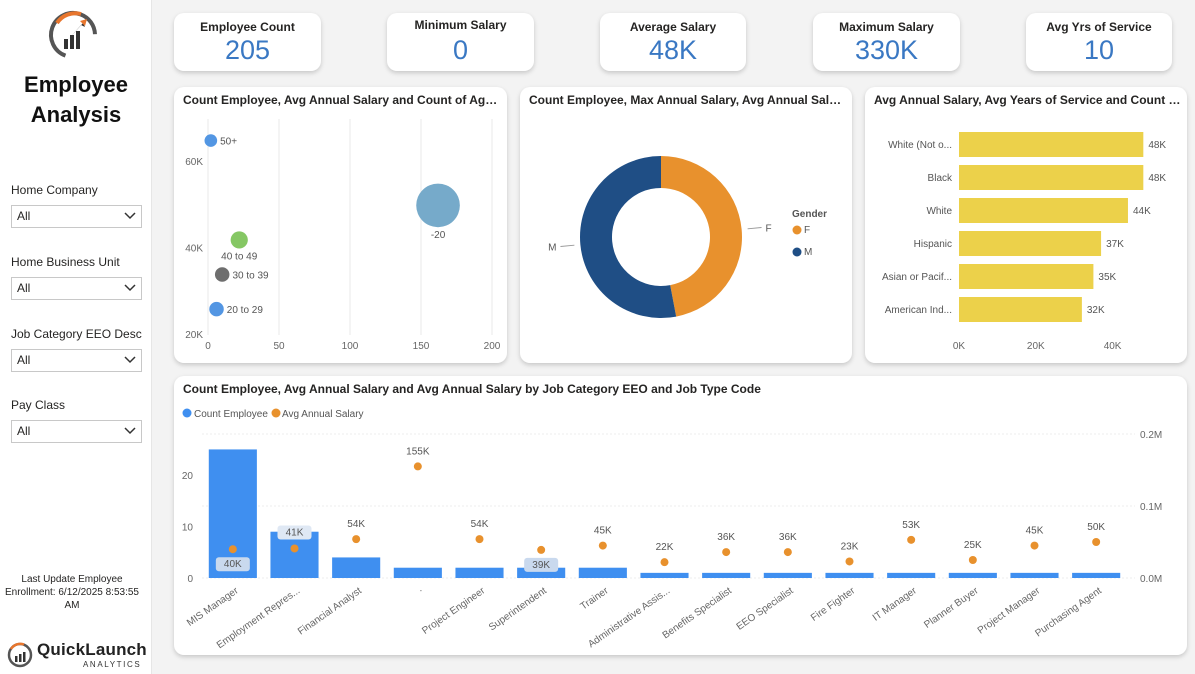 This screenshot has height=674, width=1195. I want to click on category-label: Project Engineer, so click(453, 611).